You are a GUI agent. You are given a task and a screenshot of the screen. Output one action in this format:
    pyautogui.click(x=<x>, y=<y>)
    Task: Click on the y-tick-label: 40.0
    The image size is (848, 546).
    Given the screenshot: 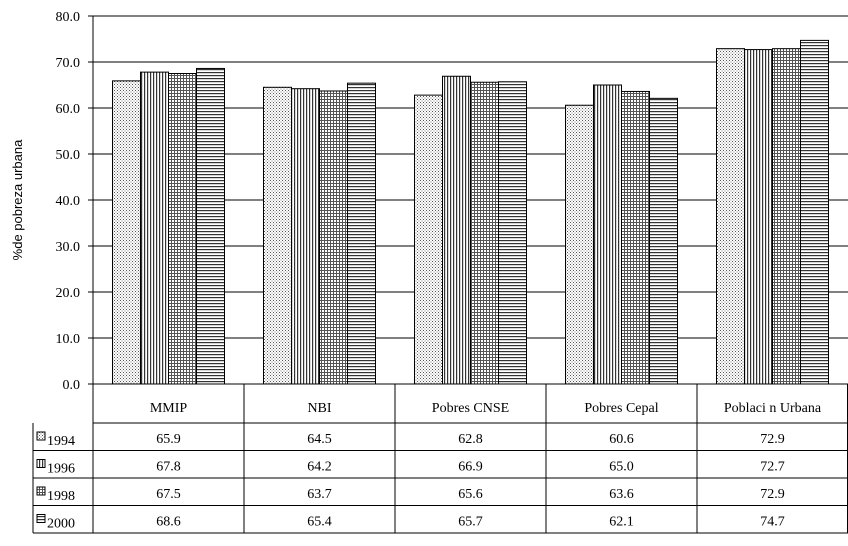 What is the action you would take?
    pyautogui.click(x=68, y=201)
    